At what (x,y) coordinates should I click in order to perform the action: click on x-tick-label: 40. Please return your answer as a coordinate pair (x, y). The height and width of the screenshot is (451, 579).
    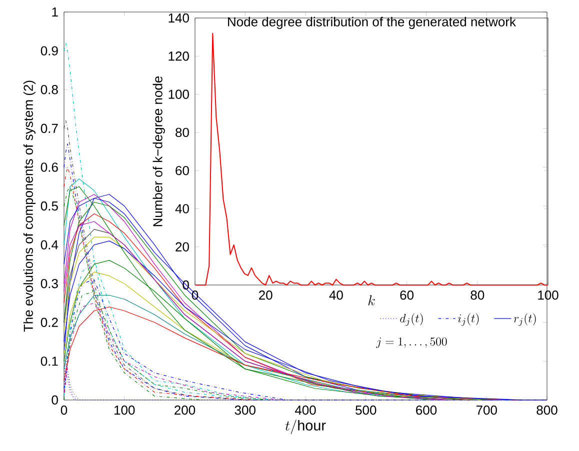
    Looking at the image, I should click on (336, 295).